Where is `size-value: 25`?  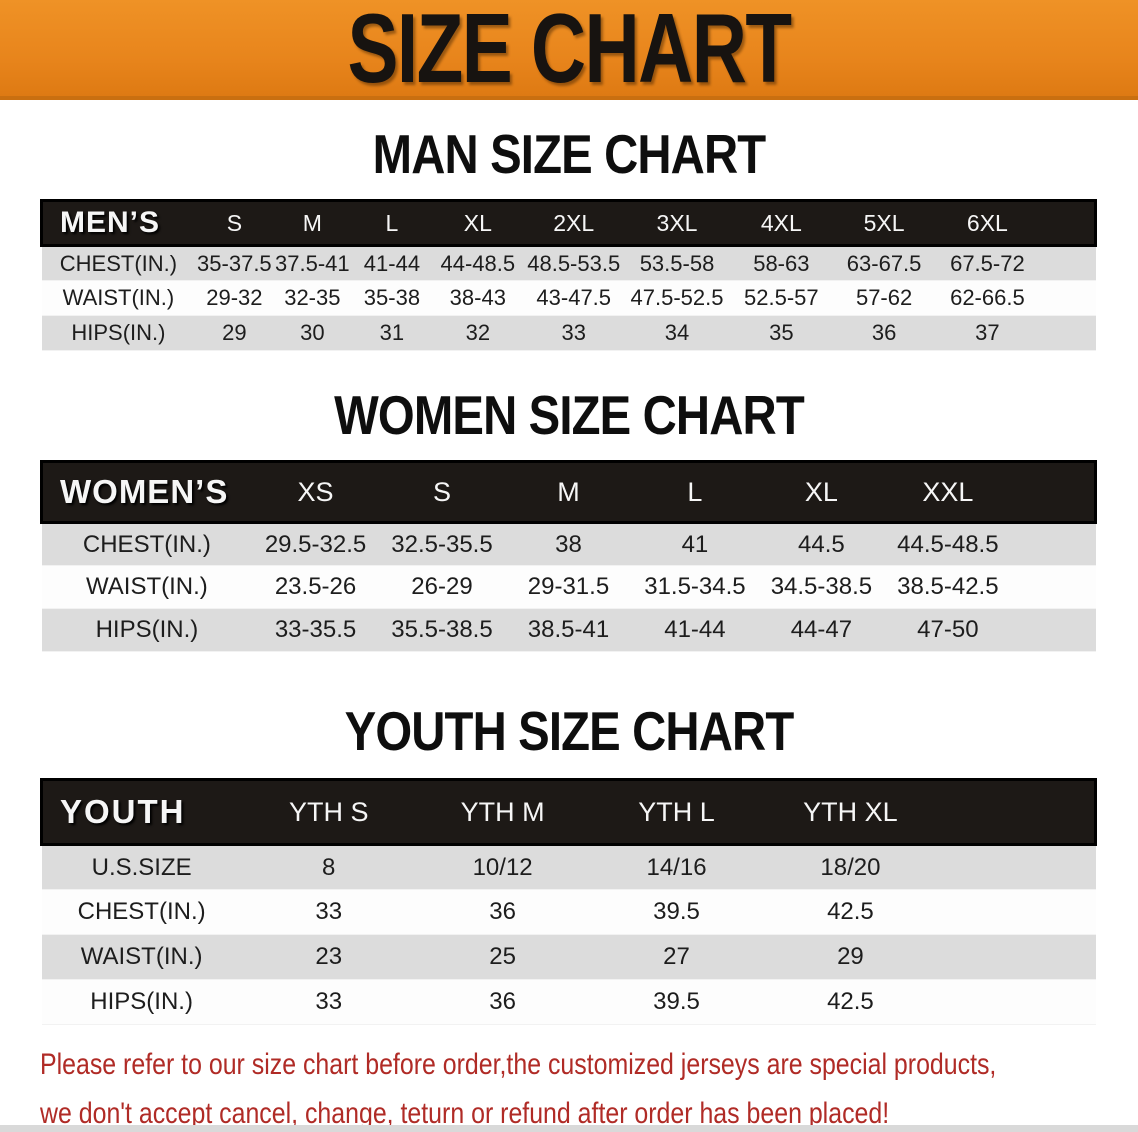 size-value: 25 is located at coordinates (502, 957).